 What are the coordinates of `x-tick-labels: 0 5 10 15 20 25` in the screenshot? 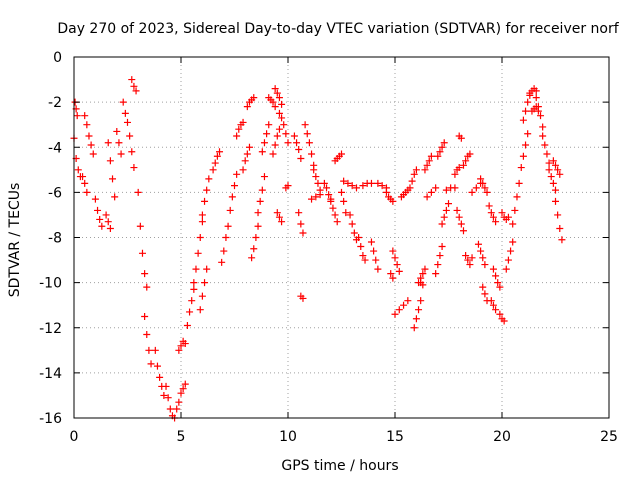 It's located at (344, 437).